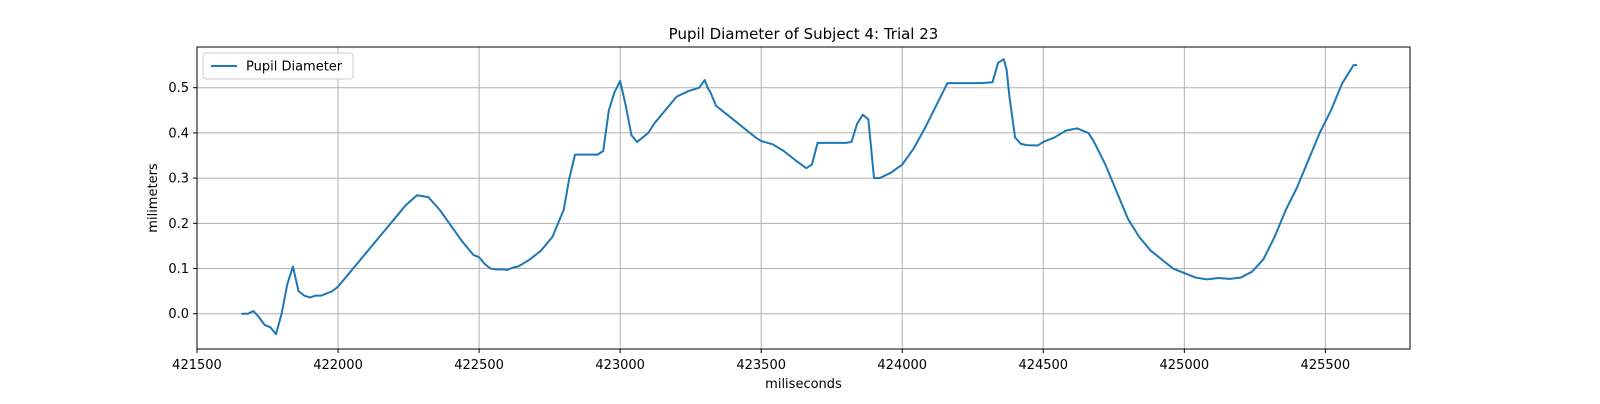 This screenshot has width=1600, height=404. What do you see at coordinates (804, 34) in the screenshot?
I see `chart-title: Pupil Diameter of Subject 4: Trial 23` at bounding box center [804, 34].